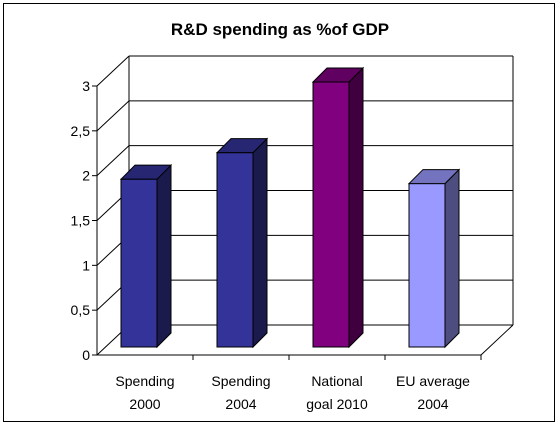  What do you see at coordinates (337, 404) in the screenshot?
I see `x-category-label: goal 2010` at bounding box center [337, 404].